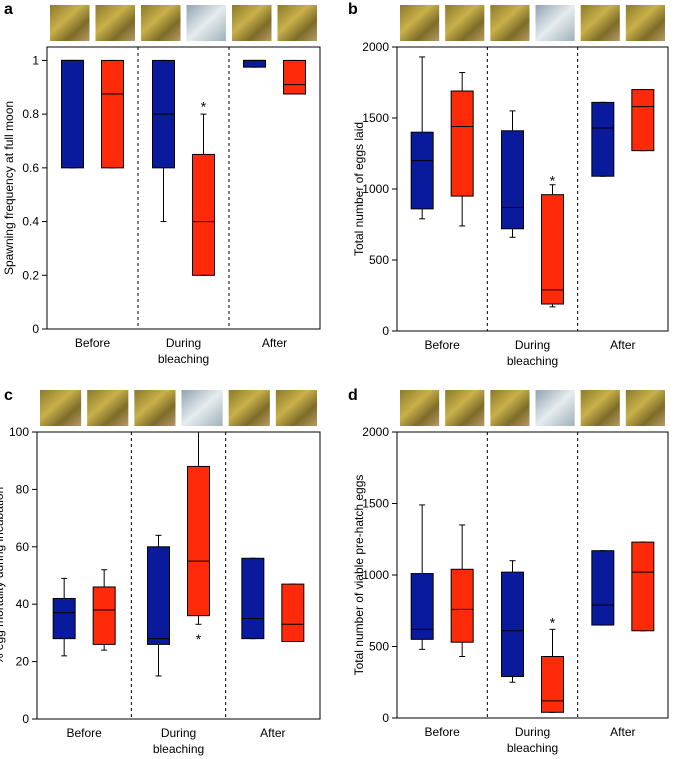 The height and width of the screenshot is (759, 675). Describe the element at coordinates (30, 222) in the screenshot. I see `y-tick-label: 0.4` at that location.